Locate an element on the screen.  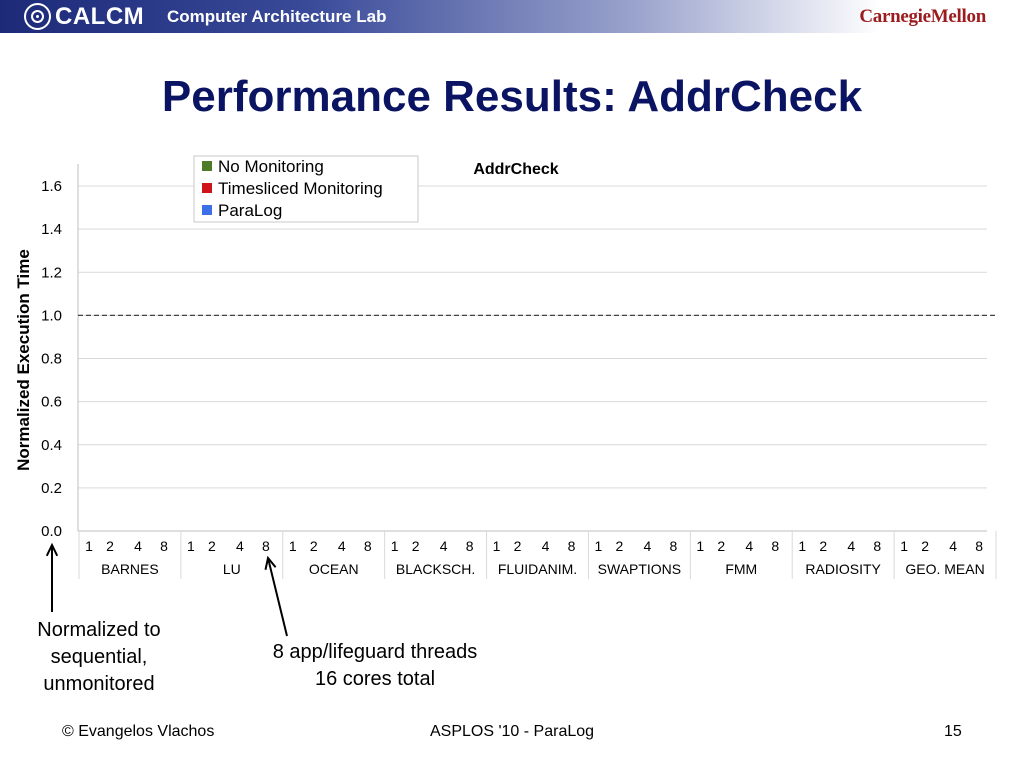
footer-page-number: 15 is located at coordinates (953, 731).